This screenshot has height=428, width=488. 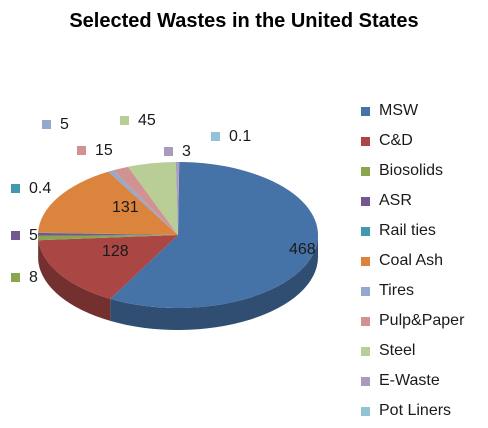 I want to click on slice-rail-ties, so click(x=108, y=233).